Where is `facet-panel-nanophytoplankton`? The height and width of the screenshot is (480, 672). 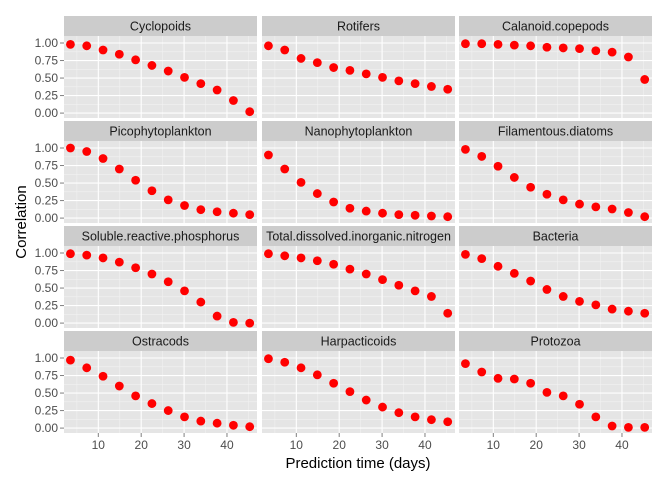 facet-panel-nanophytoplankton is located at coordinates (358, 182).